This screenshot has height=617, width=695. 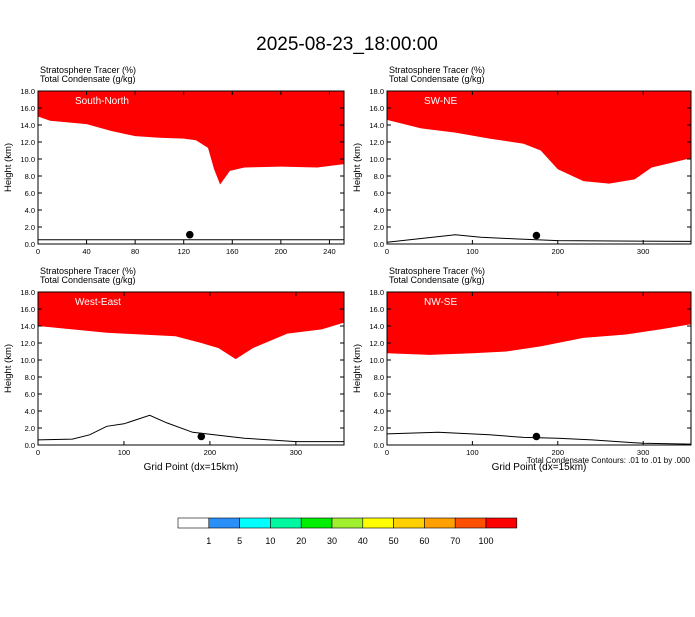 What do you see at coordinates (376, 159) in the screenshot?
I see `y-tick-label: 10.0` at bounding box center [376, 159].